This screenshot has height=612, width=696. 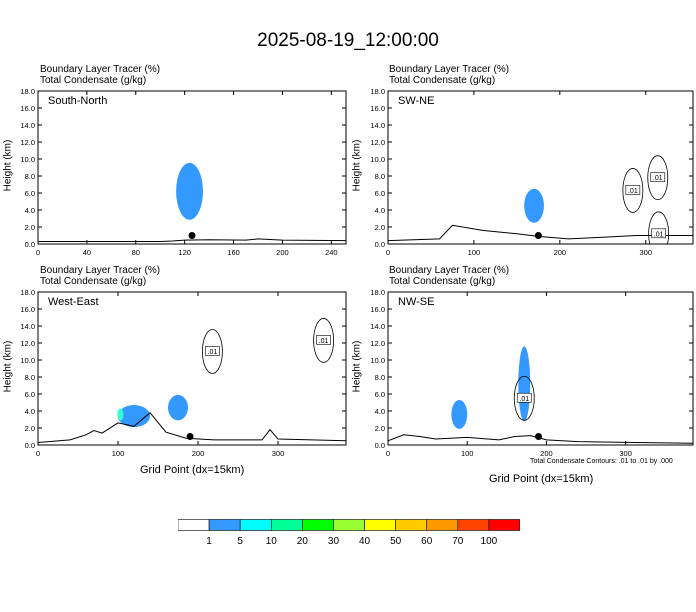 I want to click on colorbar-label: 5, so click(x=240, y=541).